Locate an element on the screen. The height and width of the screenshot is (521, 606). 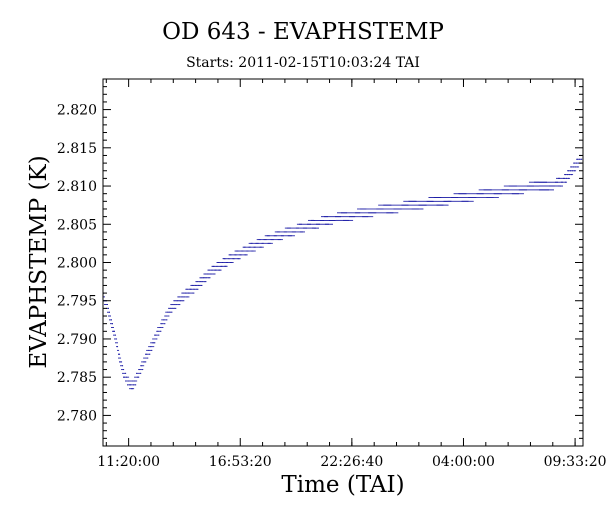
y-tick-label: 2.800 is located at coordinates (77, 264).